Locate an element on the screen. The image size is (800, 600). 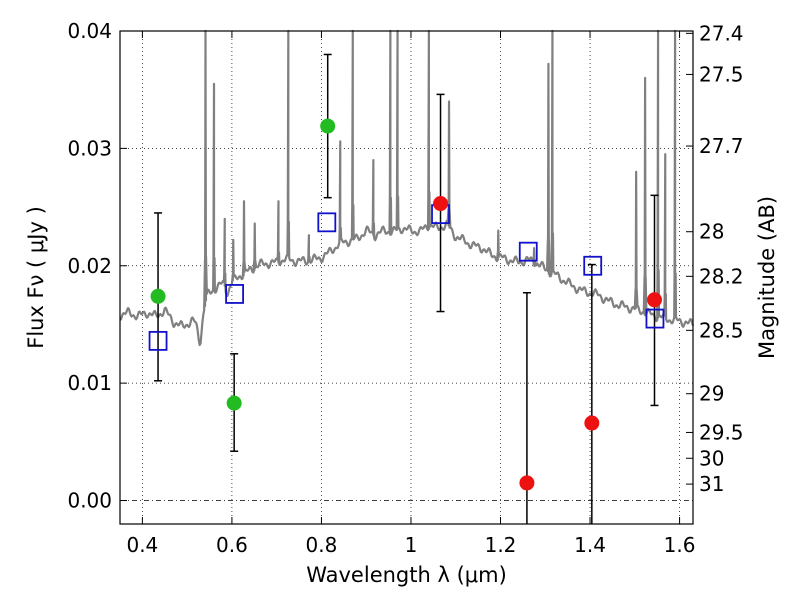
right-tick-label: 29 is located at coordinates (711, 394).